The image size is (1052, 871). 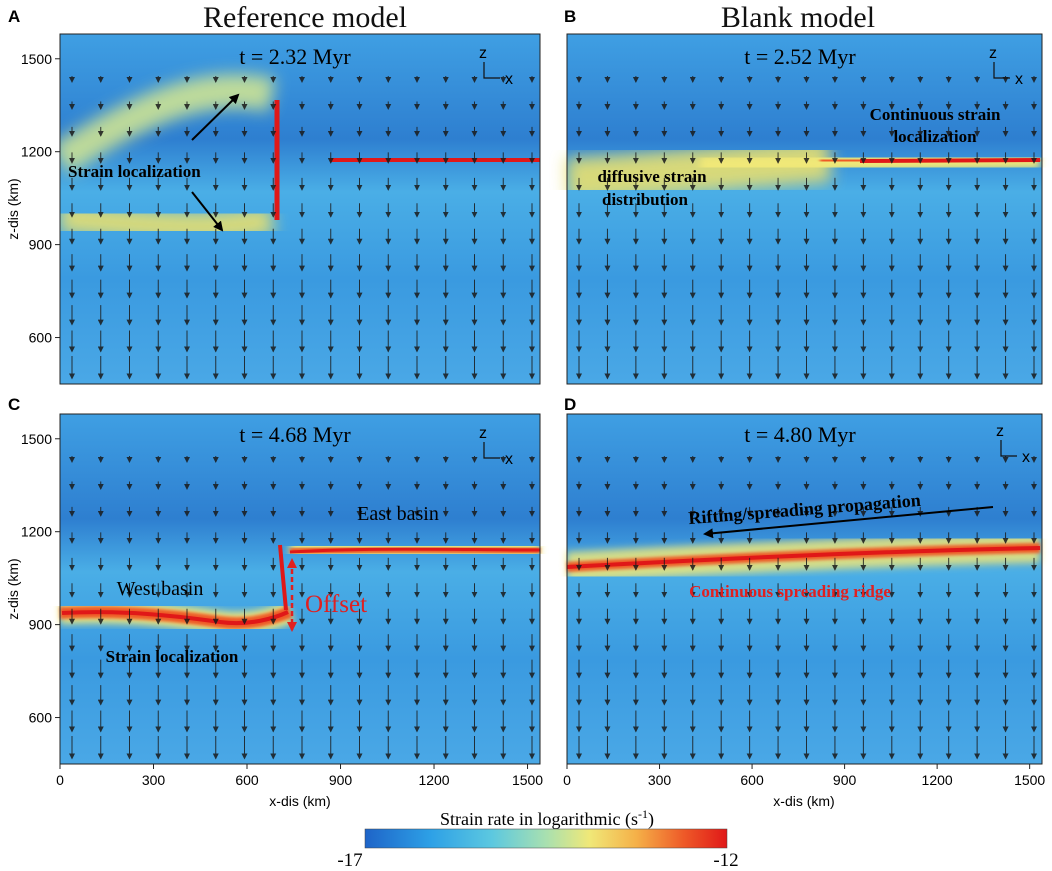 What do you see at coordinates (14, 404) in the screenshot?
I see `panel-letter-c: C` at bounding box center [14, 404].